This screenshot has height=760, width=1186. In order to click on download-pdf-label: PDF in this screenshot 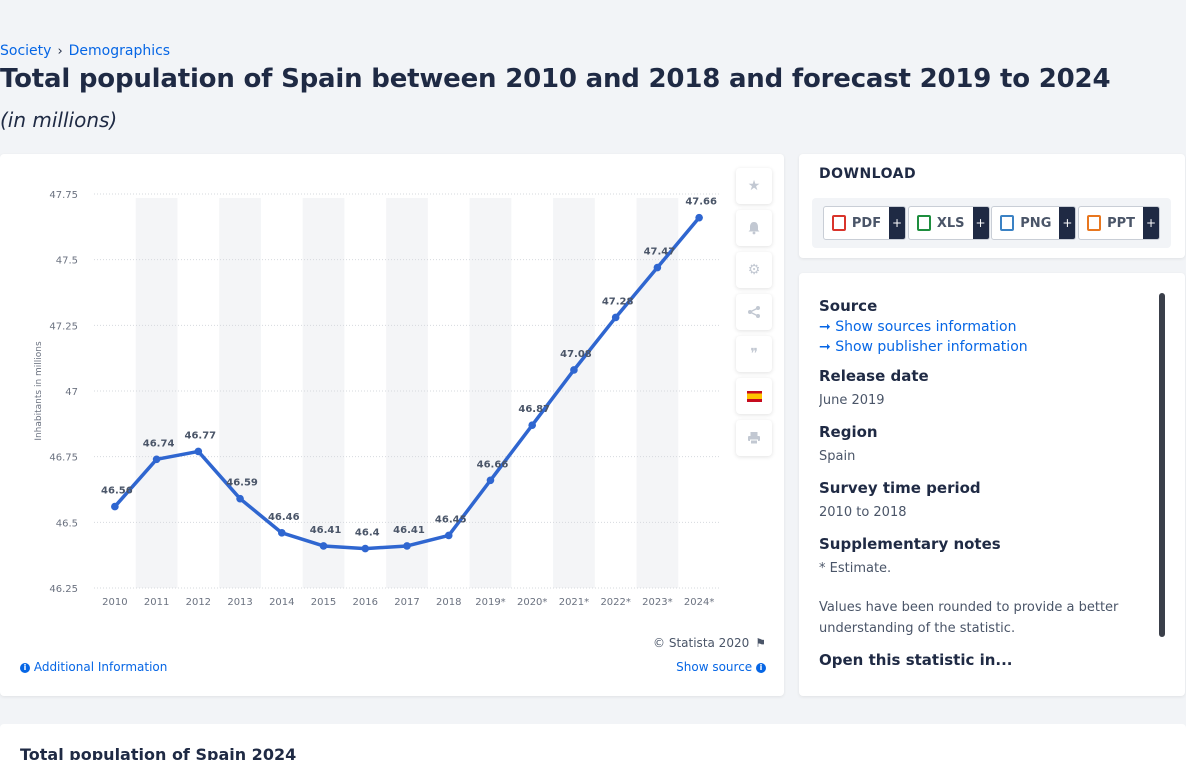, I will do `click(866, 223)`.